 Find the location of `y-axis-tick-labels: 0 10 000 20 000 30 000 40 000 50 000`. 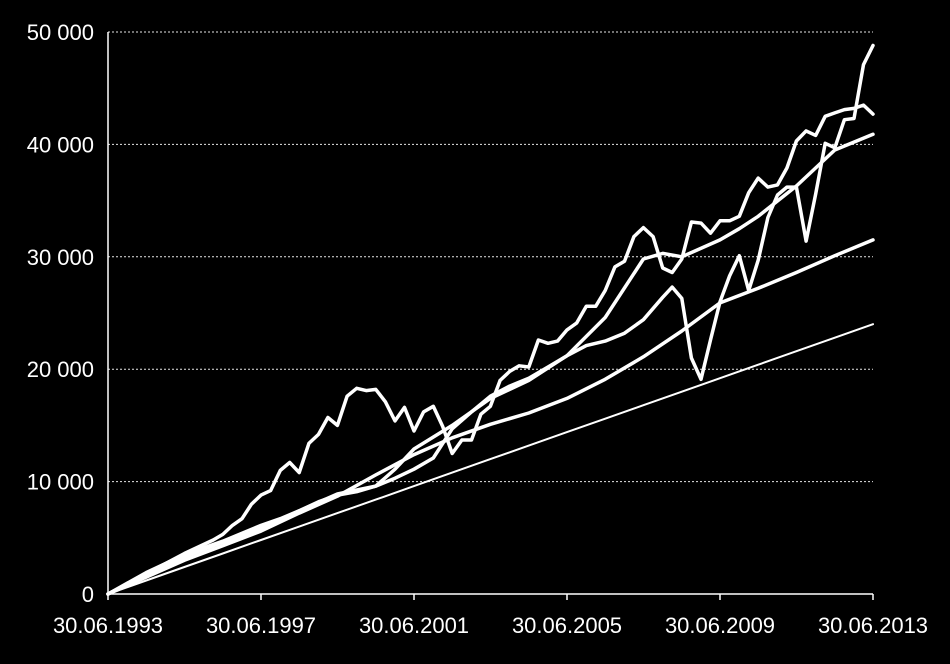

y-axis-tick-labels: 0 10 000 20 000 30 000 40 000 50 000 is located at coordinates (60, 313).